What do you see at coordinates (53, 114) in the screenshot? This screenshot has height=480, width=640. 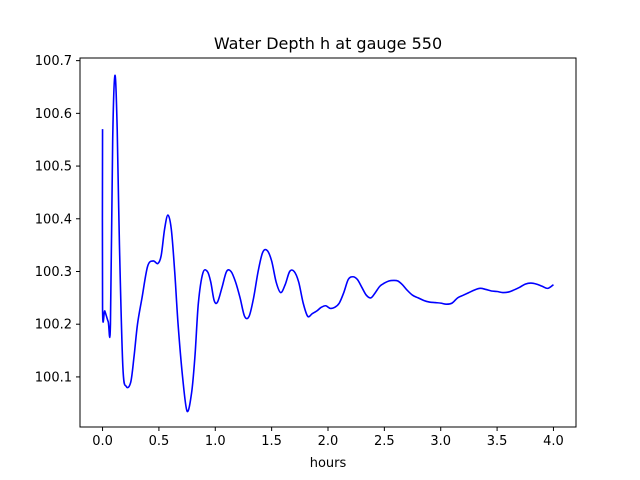 I see `y-tick-label: 100.6` at bounding box center [53, 114].